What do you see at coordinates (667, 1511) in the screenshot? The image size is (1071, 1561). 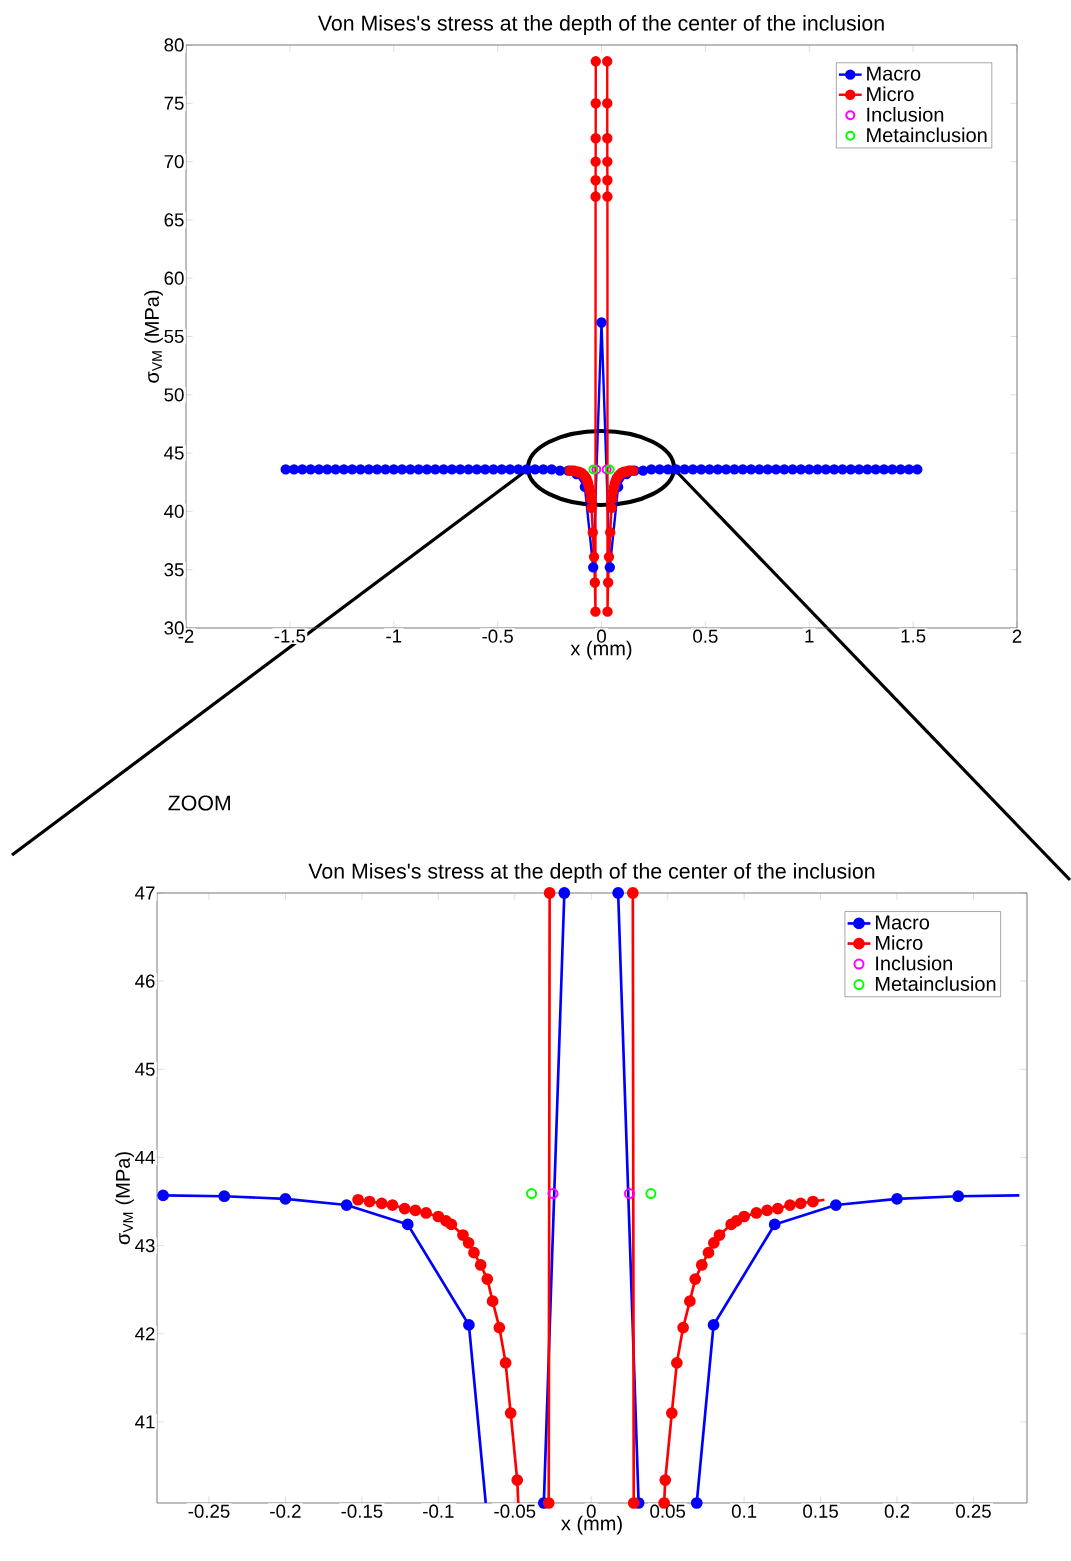 I see `x-tick-label: 0.05` at bounding box center [667, 1511].